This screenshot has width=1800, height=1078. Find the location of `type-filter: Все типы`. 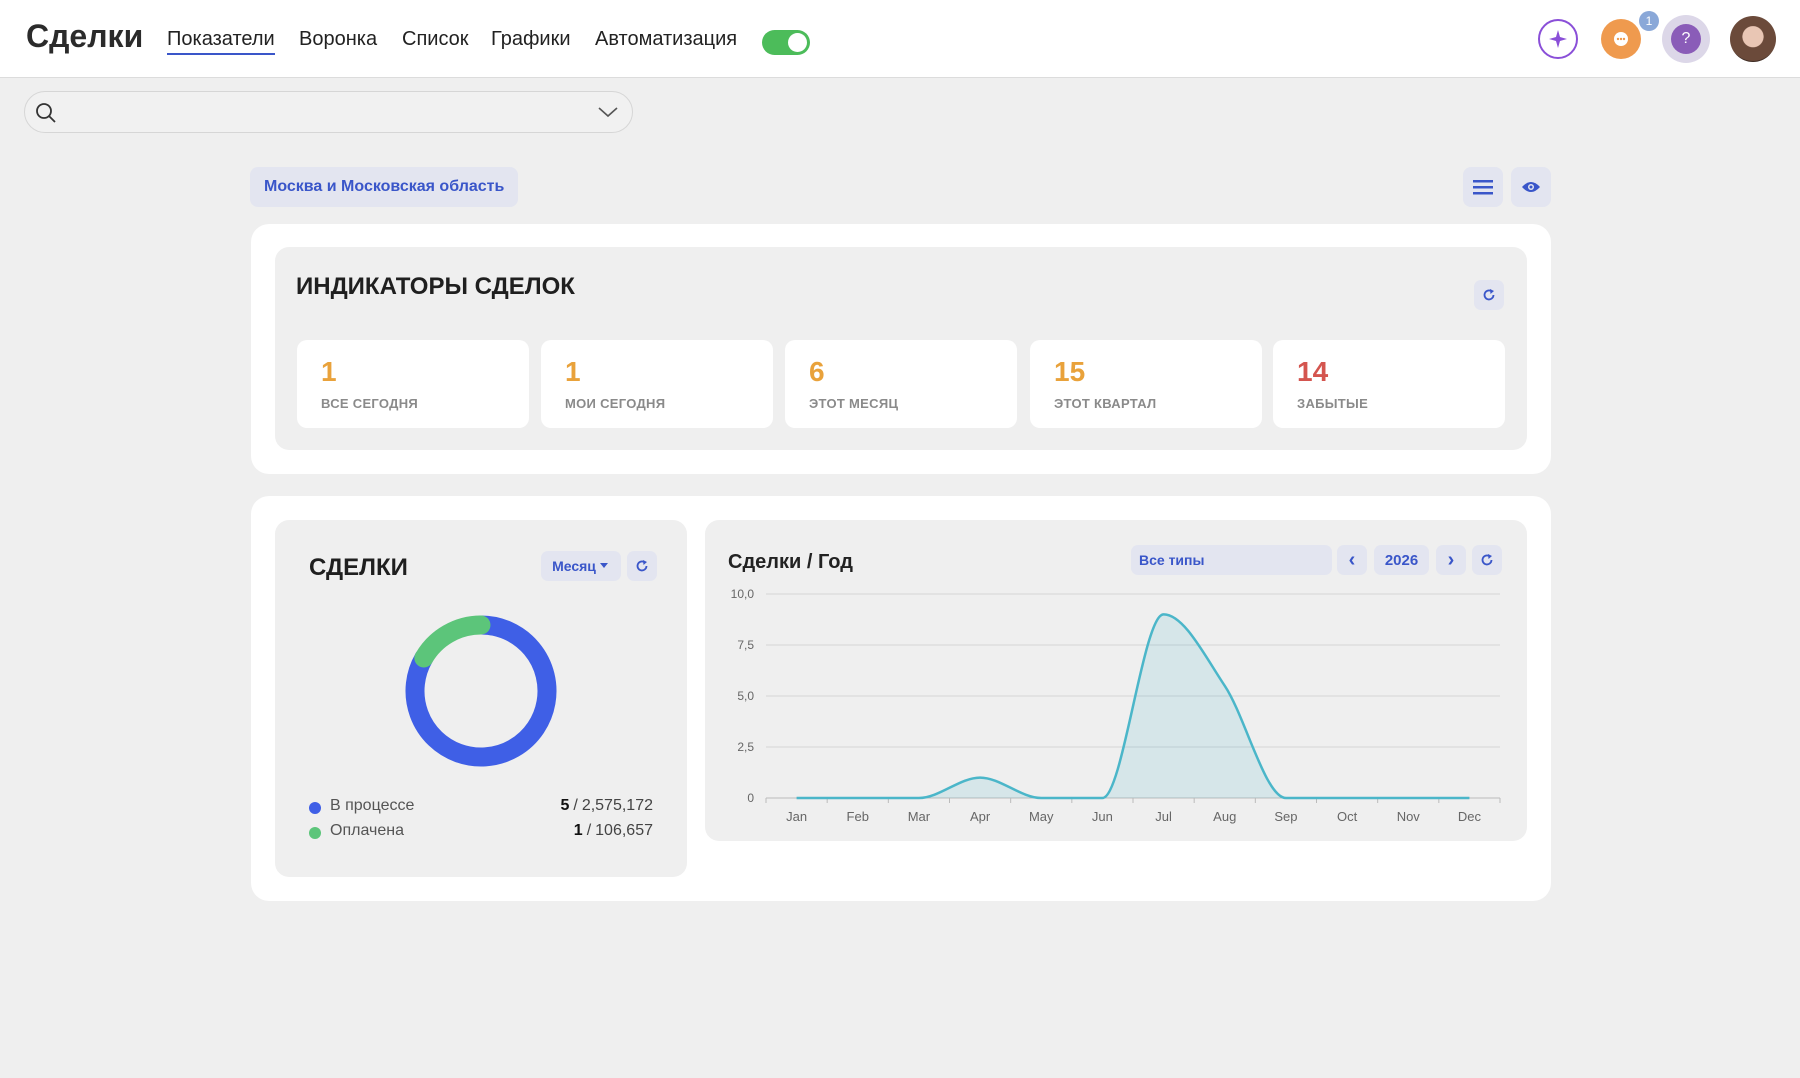

type-filter: Все типы is located at coordinates (1231, 560).